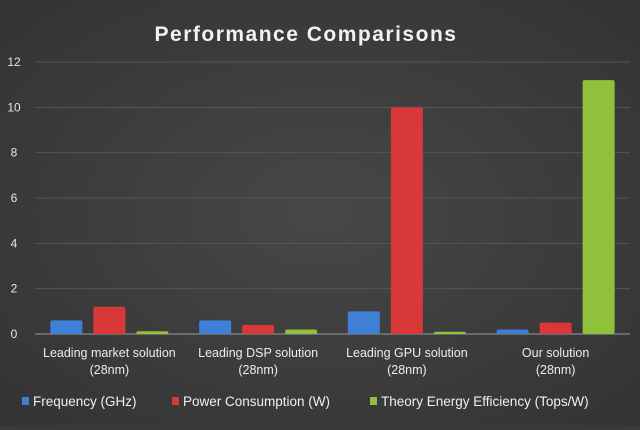 The image size is (640, 430). Describe the element at coordinates (14, 243) in the screenshot. I see `y-tick-label: 4` at that location.